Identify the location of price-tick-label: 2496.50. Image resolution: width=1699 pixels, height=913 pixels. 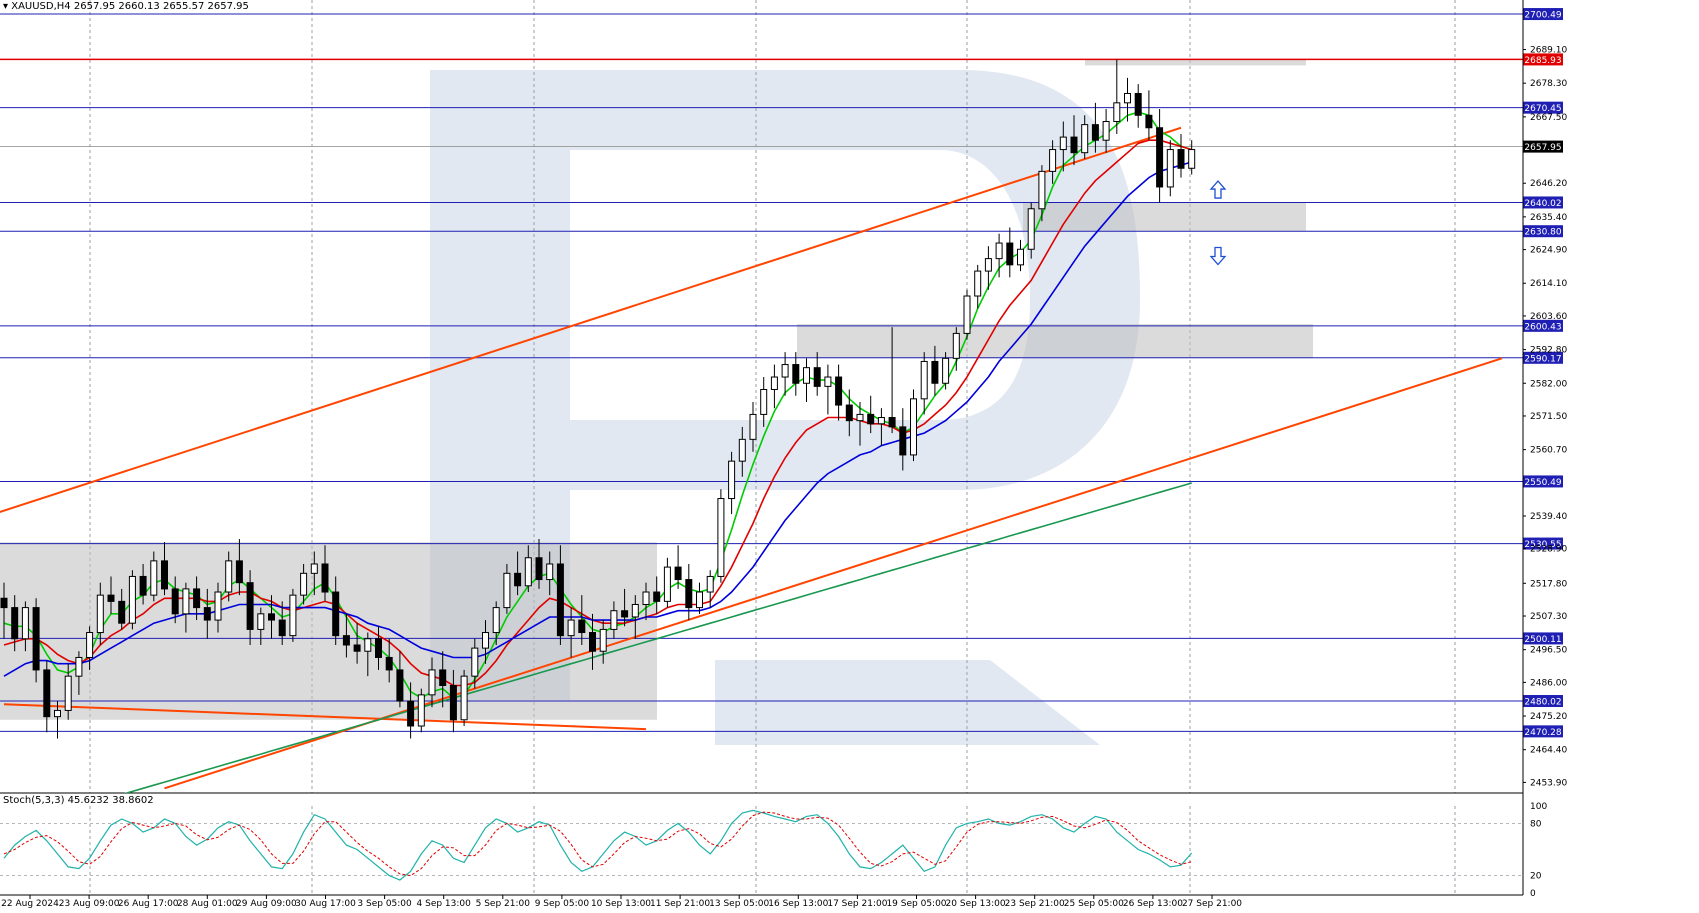
(1548, 651).